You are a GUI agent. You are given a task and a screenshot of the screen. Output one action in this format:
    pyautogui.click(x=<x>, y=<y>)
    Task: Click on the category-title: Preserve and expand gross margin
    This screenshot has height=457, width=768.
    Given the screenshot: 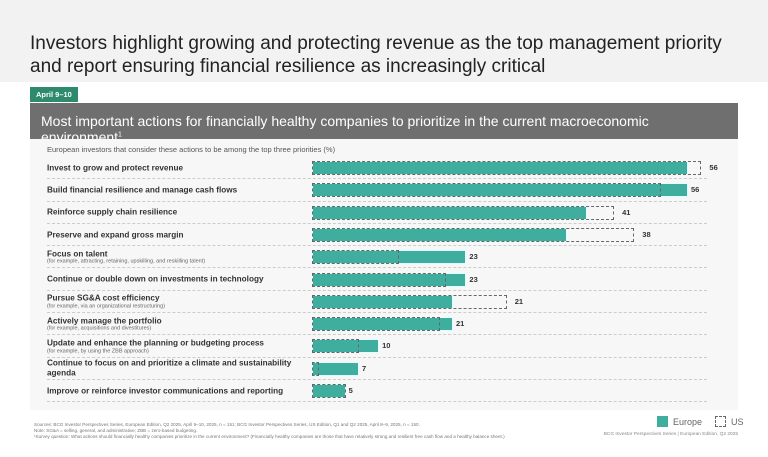 What is the action you would take?
    pyautogui.click(x=115, y=234)
    